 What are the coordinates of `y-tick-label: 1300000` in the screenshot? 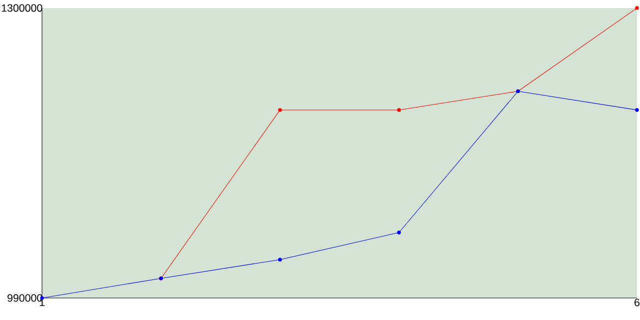 It's located at (22, 8).